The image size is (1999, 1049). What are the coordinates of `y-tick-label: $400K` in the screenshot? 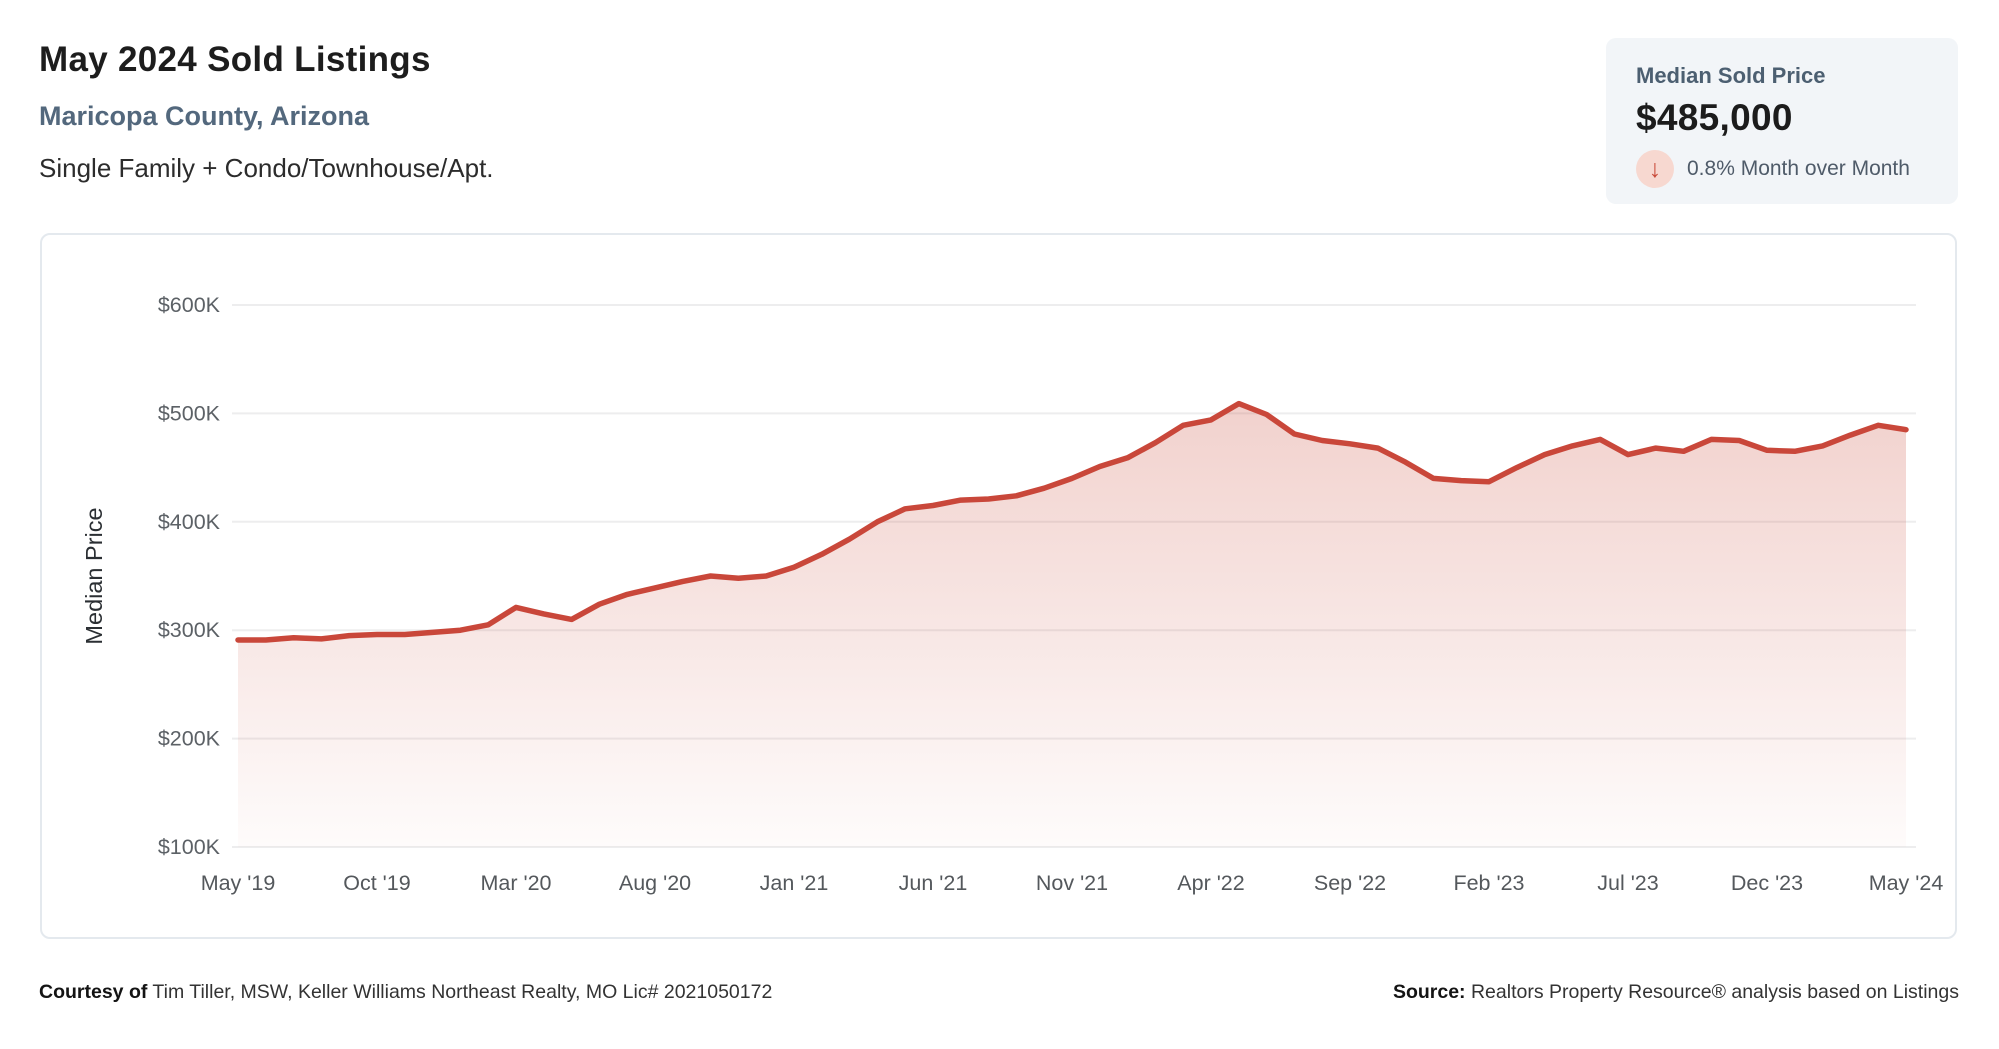 It's located at (189, 522).